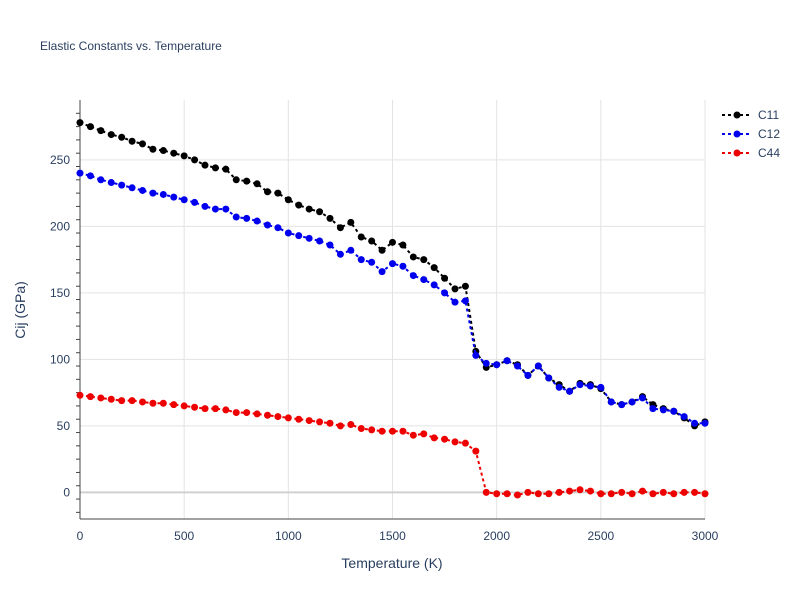  What do you see at coordinates (20, 310) in the screenshot?
I see `y-axis-title: Cij (GPa)` at bounding box center [20, 310].